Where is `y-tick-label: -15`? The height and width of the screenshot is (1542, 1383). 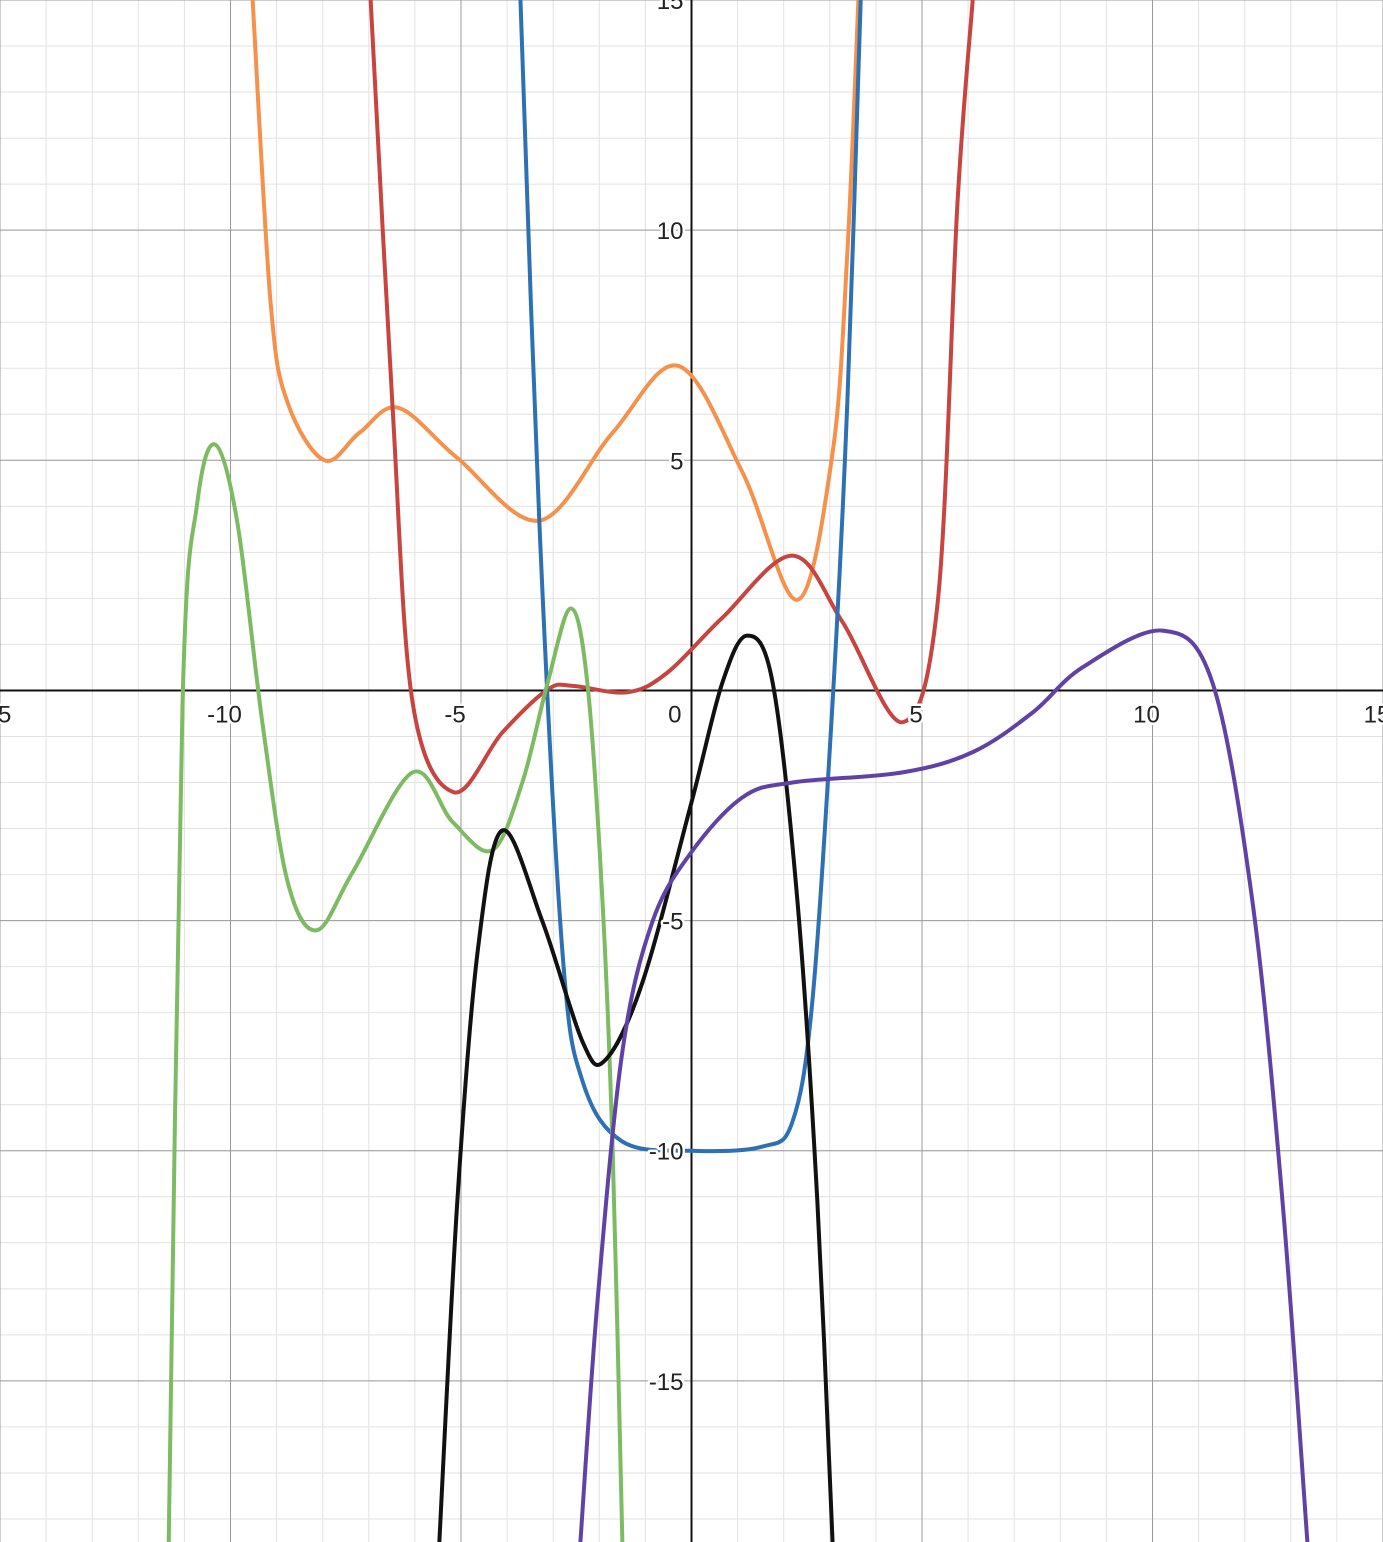
y-tick-label: -15 is located at coordinates (666, 1382).